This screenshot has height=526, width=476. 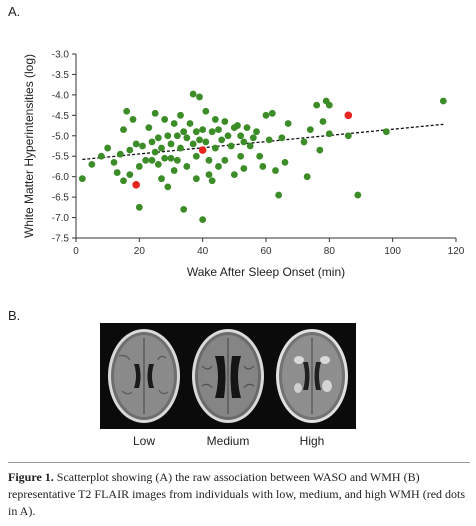 I want to click on scan-caption-low: Low, so click(x=143, y=441).